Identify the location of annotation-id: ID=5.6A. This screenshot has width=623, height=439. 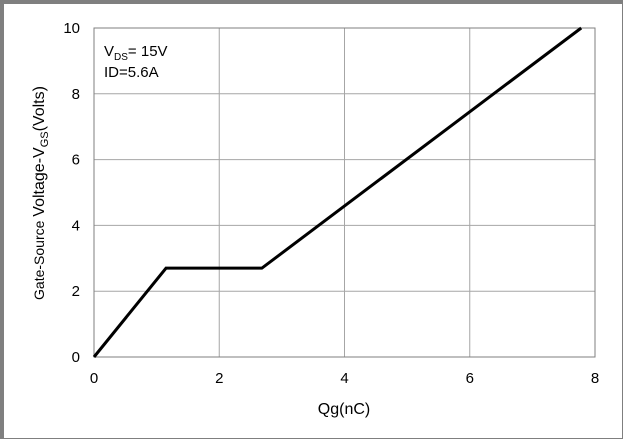
(131, 72).